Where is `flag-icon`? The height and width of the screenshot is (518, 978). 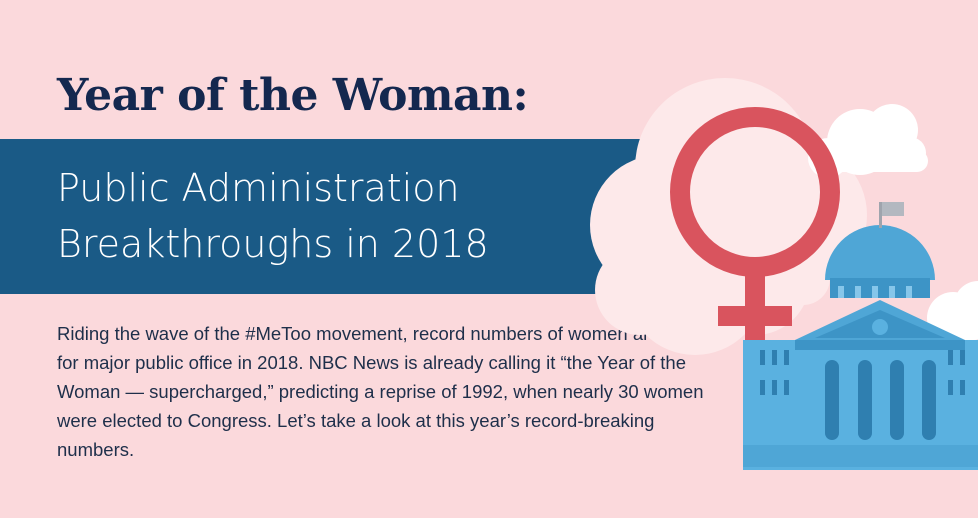 flag-icon is located at coordinates (891, 215).